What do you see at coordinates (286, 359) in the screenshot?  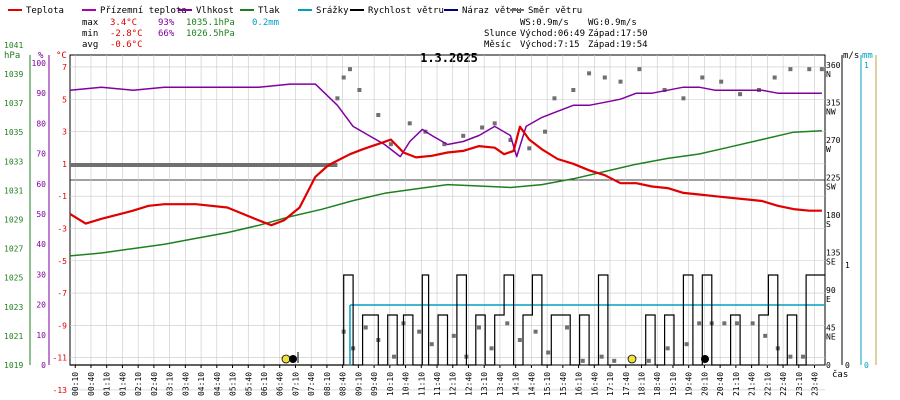 I see `sunrise-icon` at bounding box center [286, 359].